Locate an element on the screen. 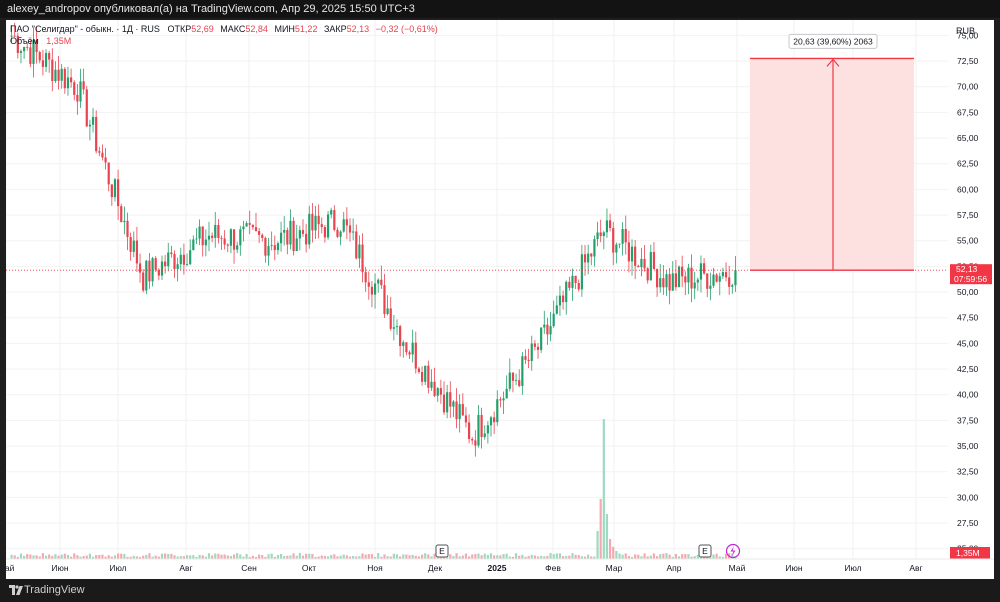  flash-icon is located at coordinates (733, 551).